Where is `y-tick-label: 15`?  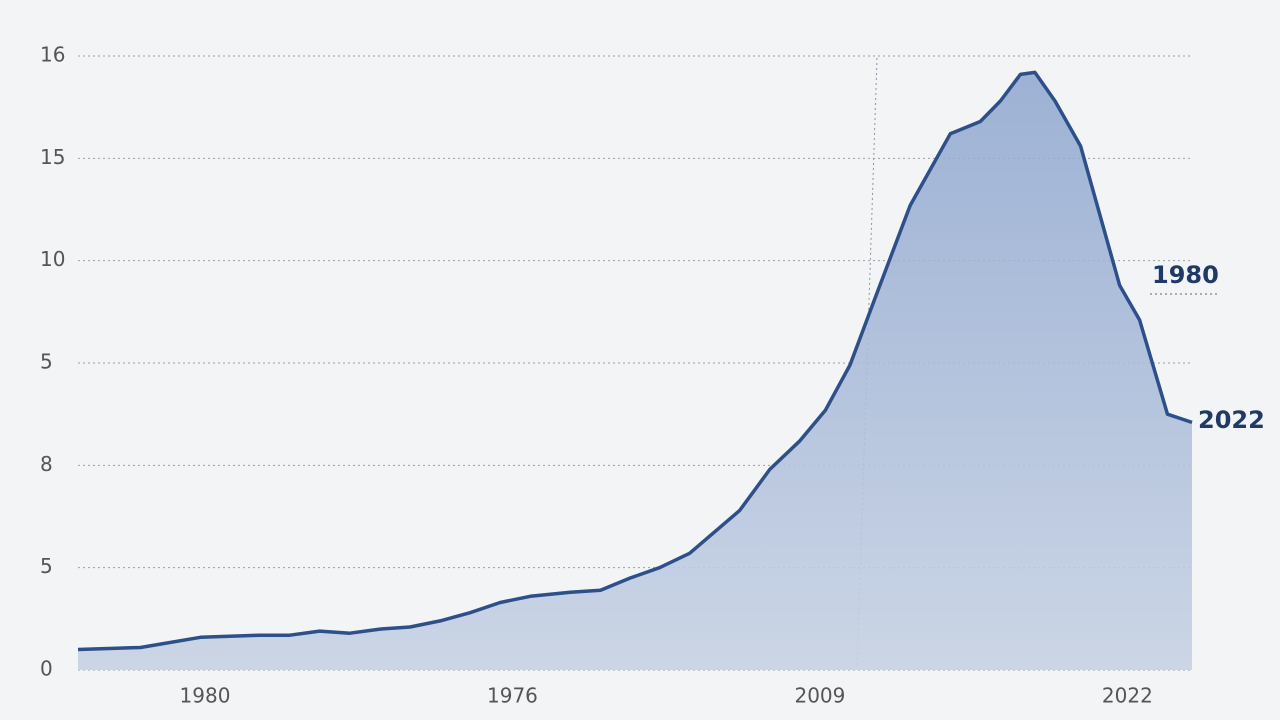
y-tick-label: 15 is located at coordinates (52, 157).